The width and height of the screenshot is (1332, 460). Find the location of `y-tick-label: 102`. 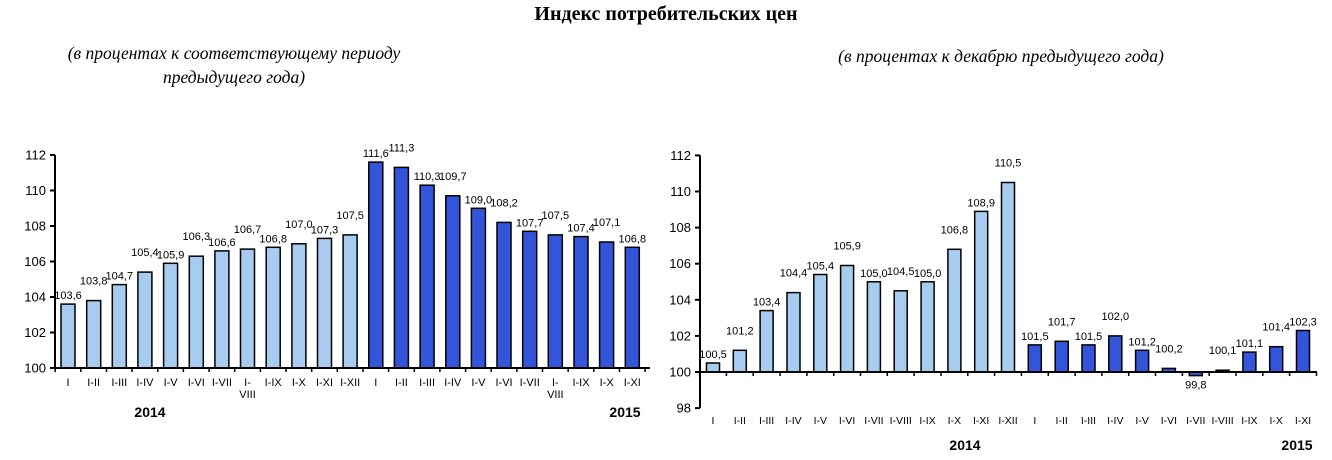

y-tick-label: 102 is located at coordinates (680, 335).